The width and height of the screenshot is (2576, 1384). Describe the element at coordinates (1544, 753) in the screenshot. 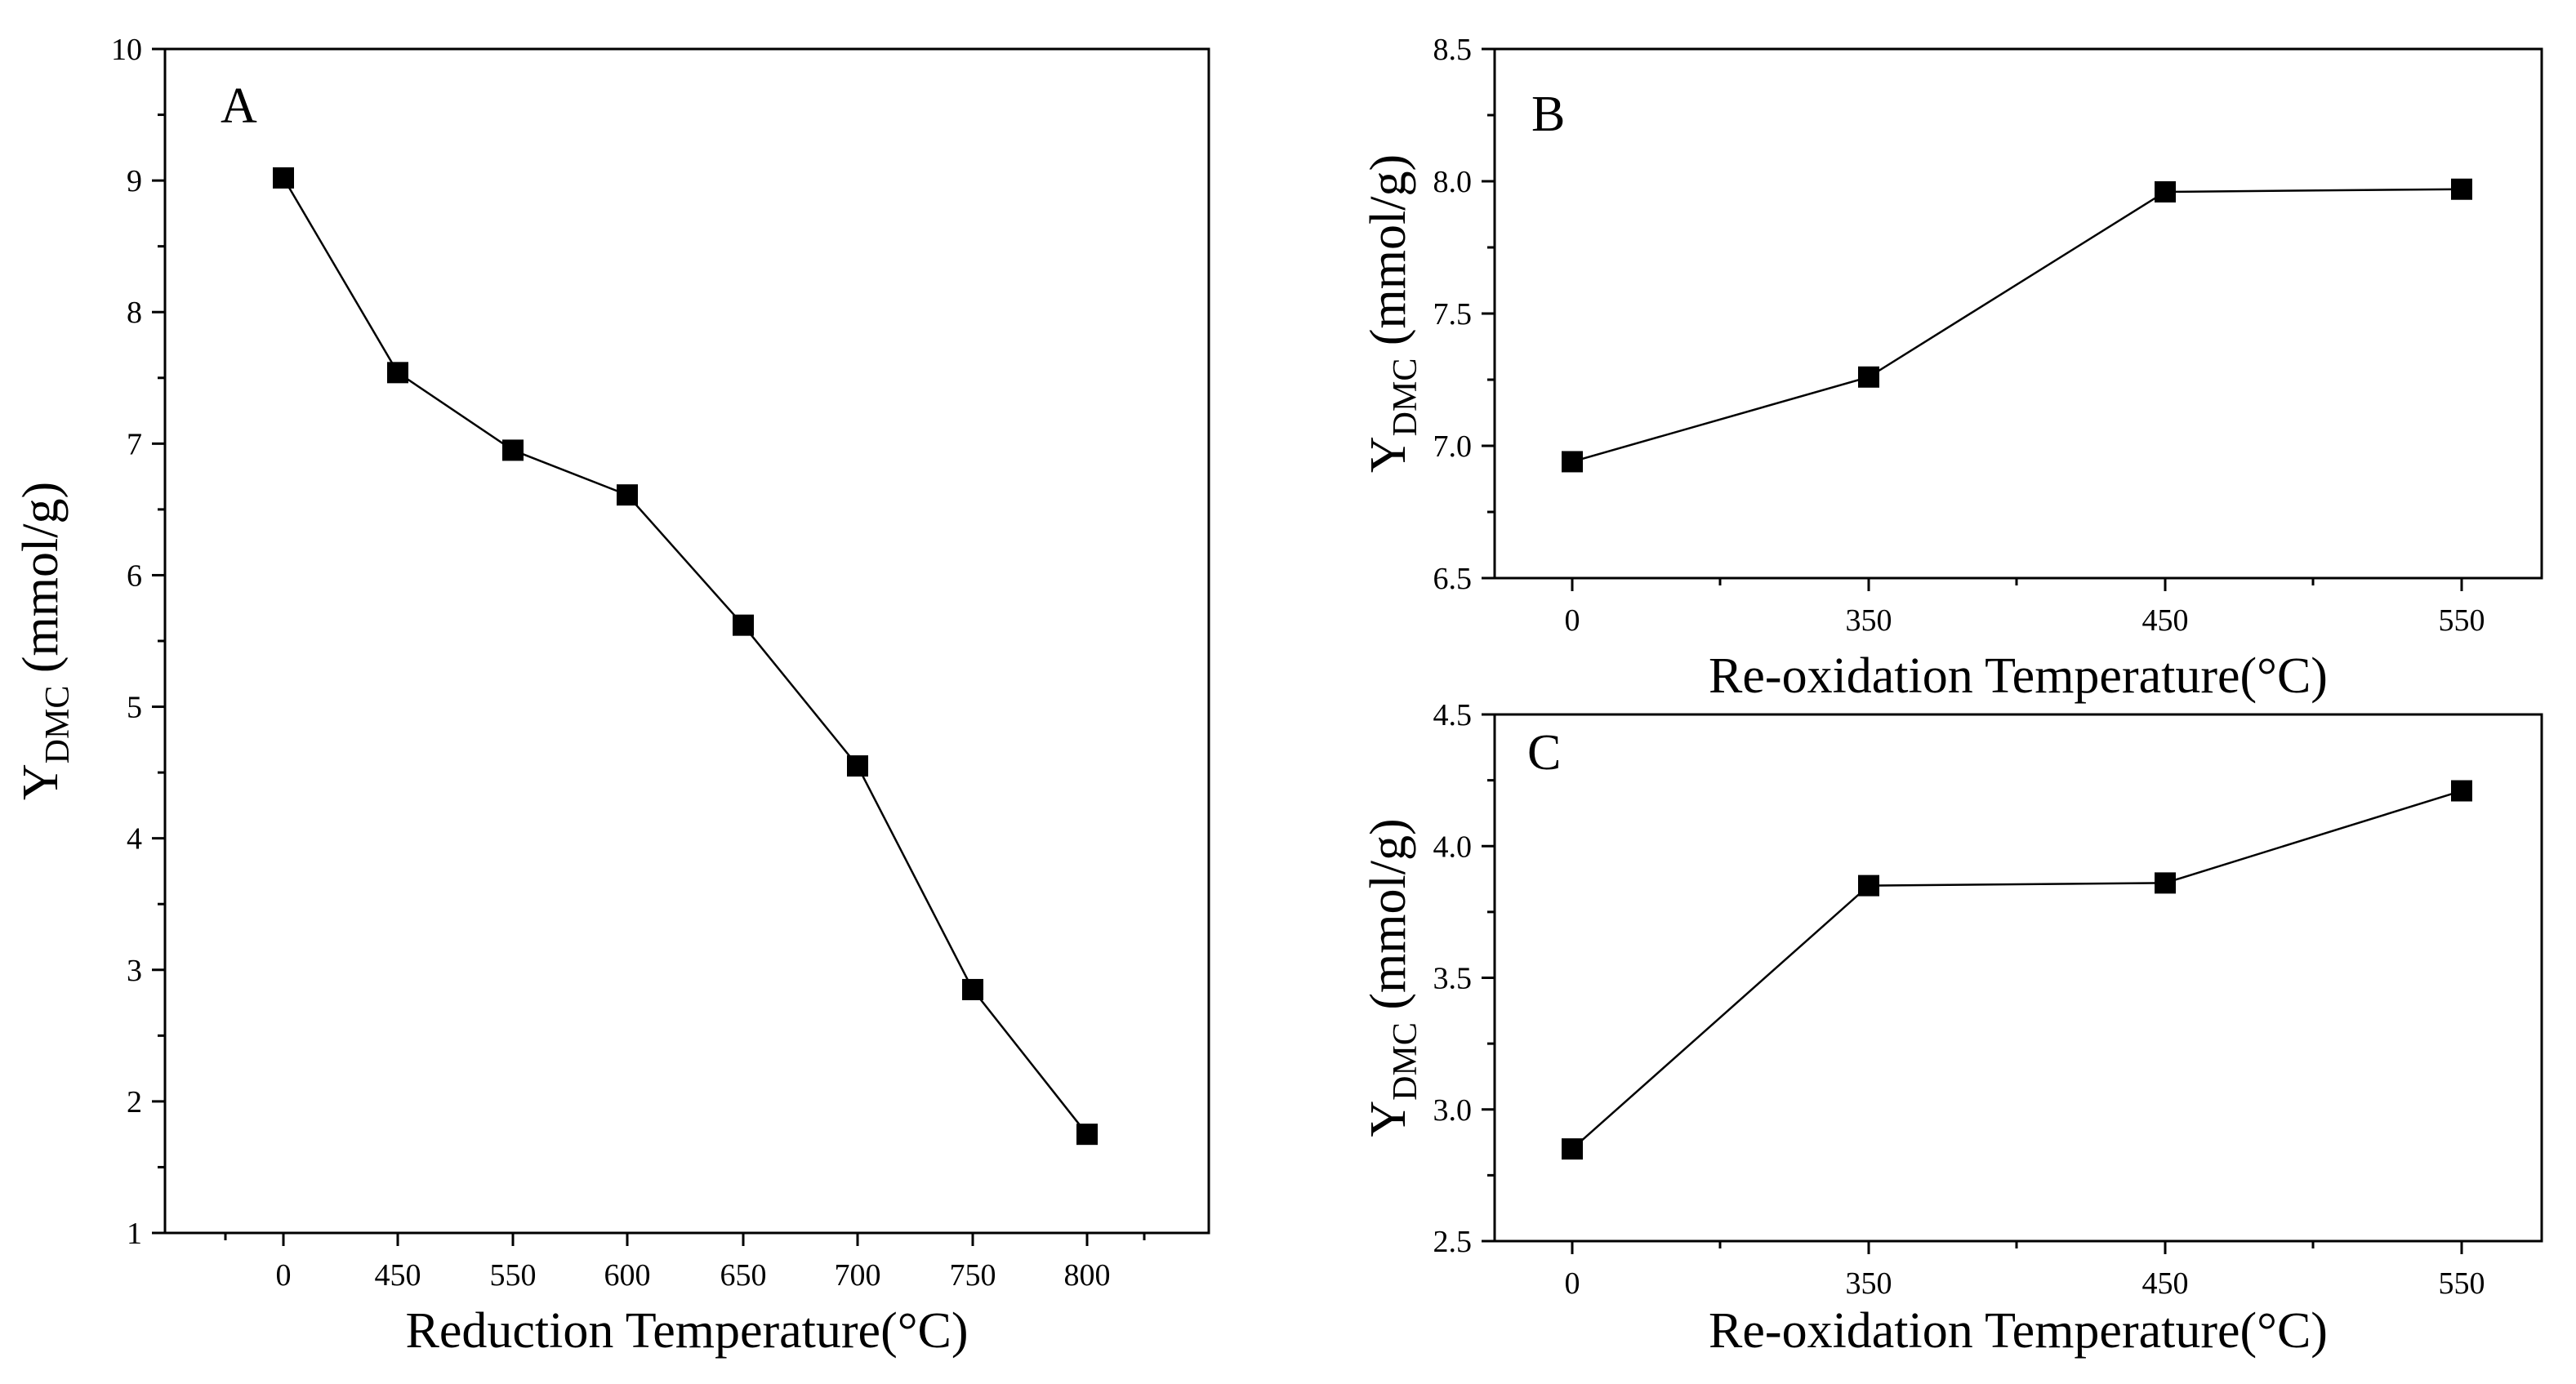

I see `panel-label: C` at that location.